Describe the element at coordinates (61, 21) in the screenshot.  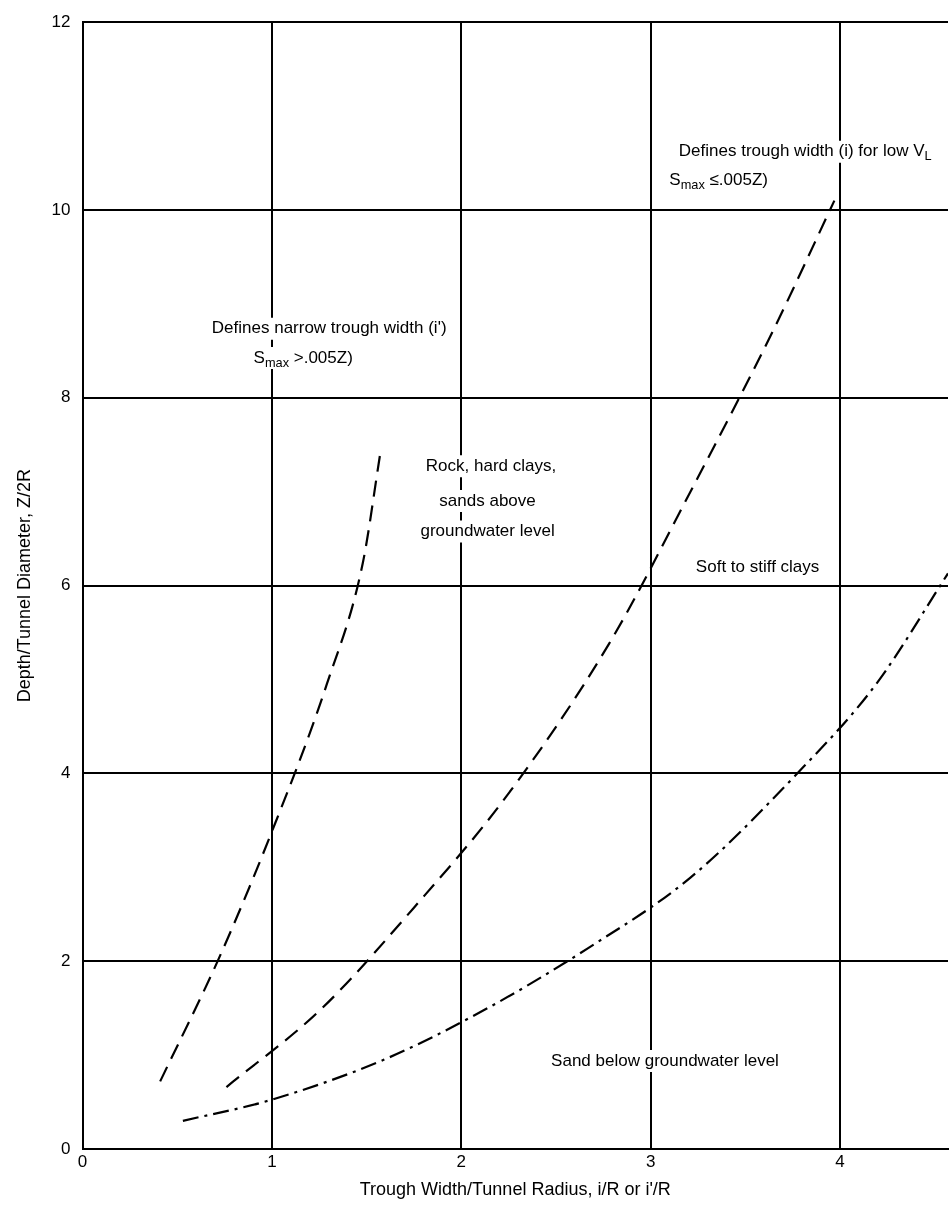
I see `y-tick-label: 12` at that location.